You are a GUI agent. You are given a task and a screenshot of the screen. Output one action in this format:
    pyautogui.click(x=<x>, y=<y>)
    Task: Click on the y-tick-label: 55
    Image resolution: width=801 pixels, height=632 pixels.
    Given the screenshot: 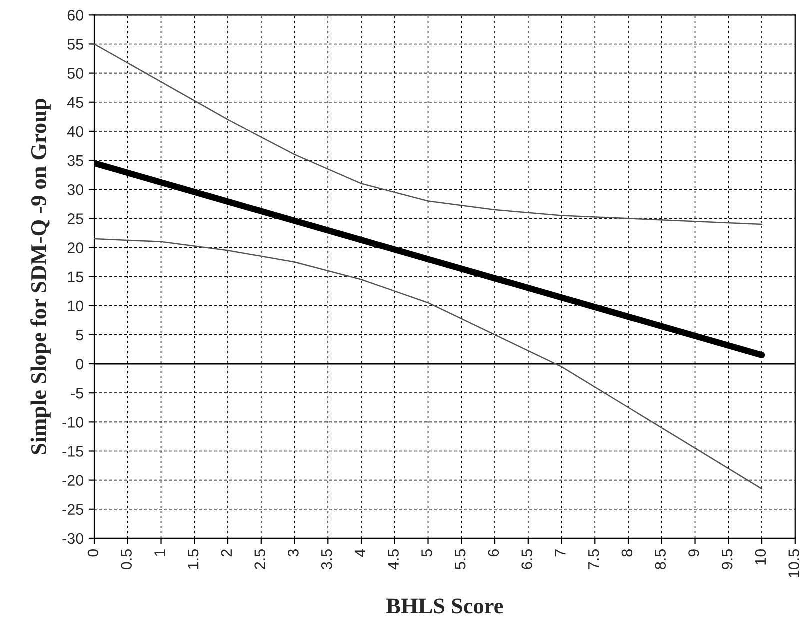 What is the action you would take?
    pyautogui.click(x=76, y=44)
    